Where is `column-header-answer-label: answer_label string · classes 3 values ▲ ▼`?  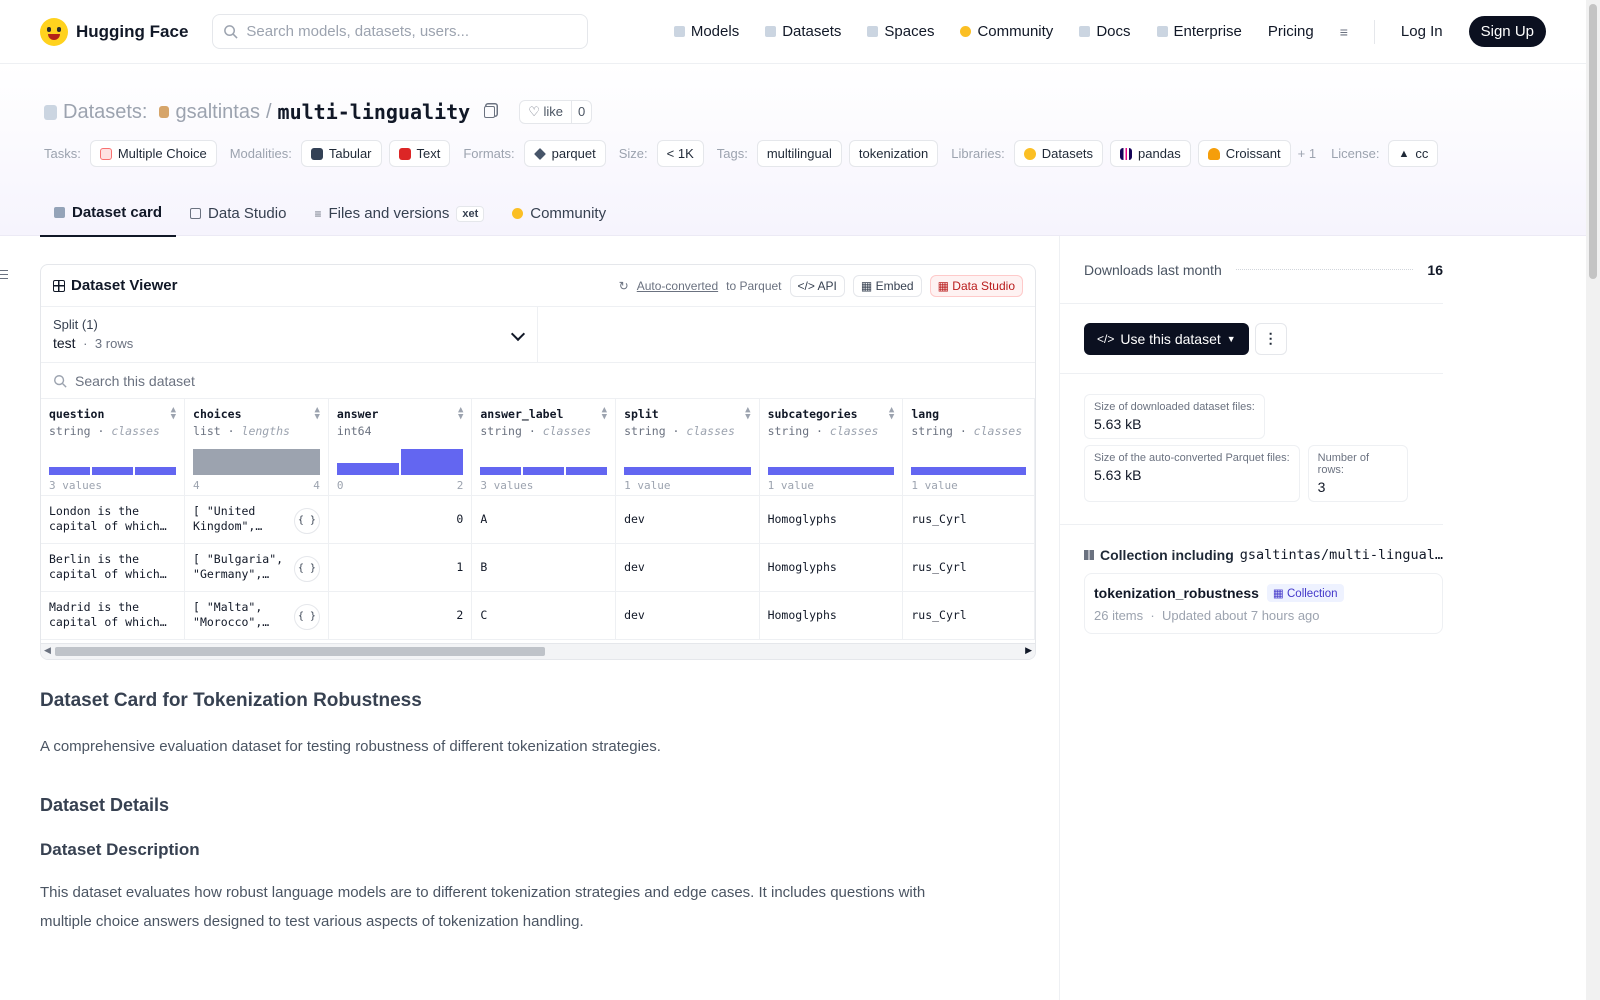
column-header-answer-label: answer_label string · classes 3 values ▲ ▼ is located at coordinates (544, 447).